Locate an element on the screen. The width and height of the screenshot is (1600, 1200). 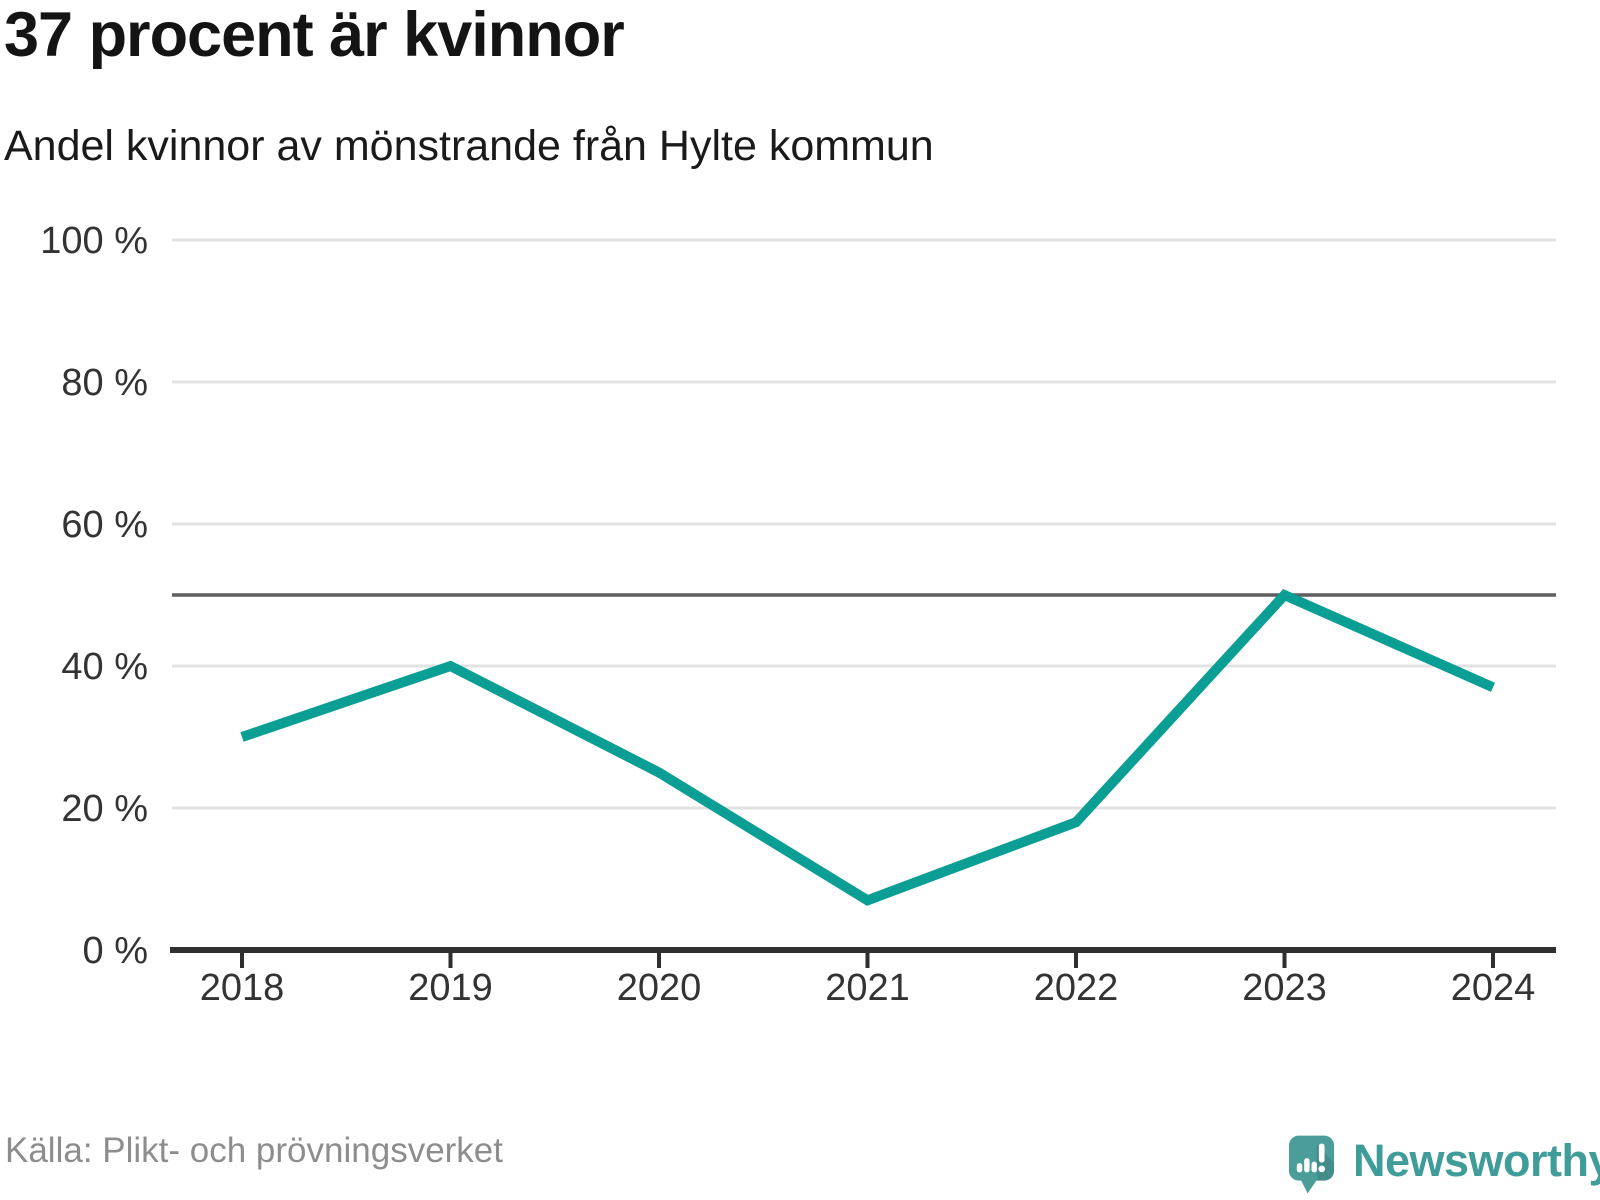
y-tick-label: 100 % is located at coordinates (94, 241).